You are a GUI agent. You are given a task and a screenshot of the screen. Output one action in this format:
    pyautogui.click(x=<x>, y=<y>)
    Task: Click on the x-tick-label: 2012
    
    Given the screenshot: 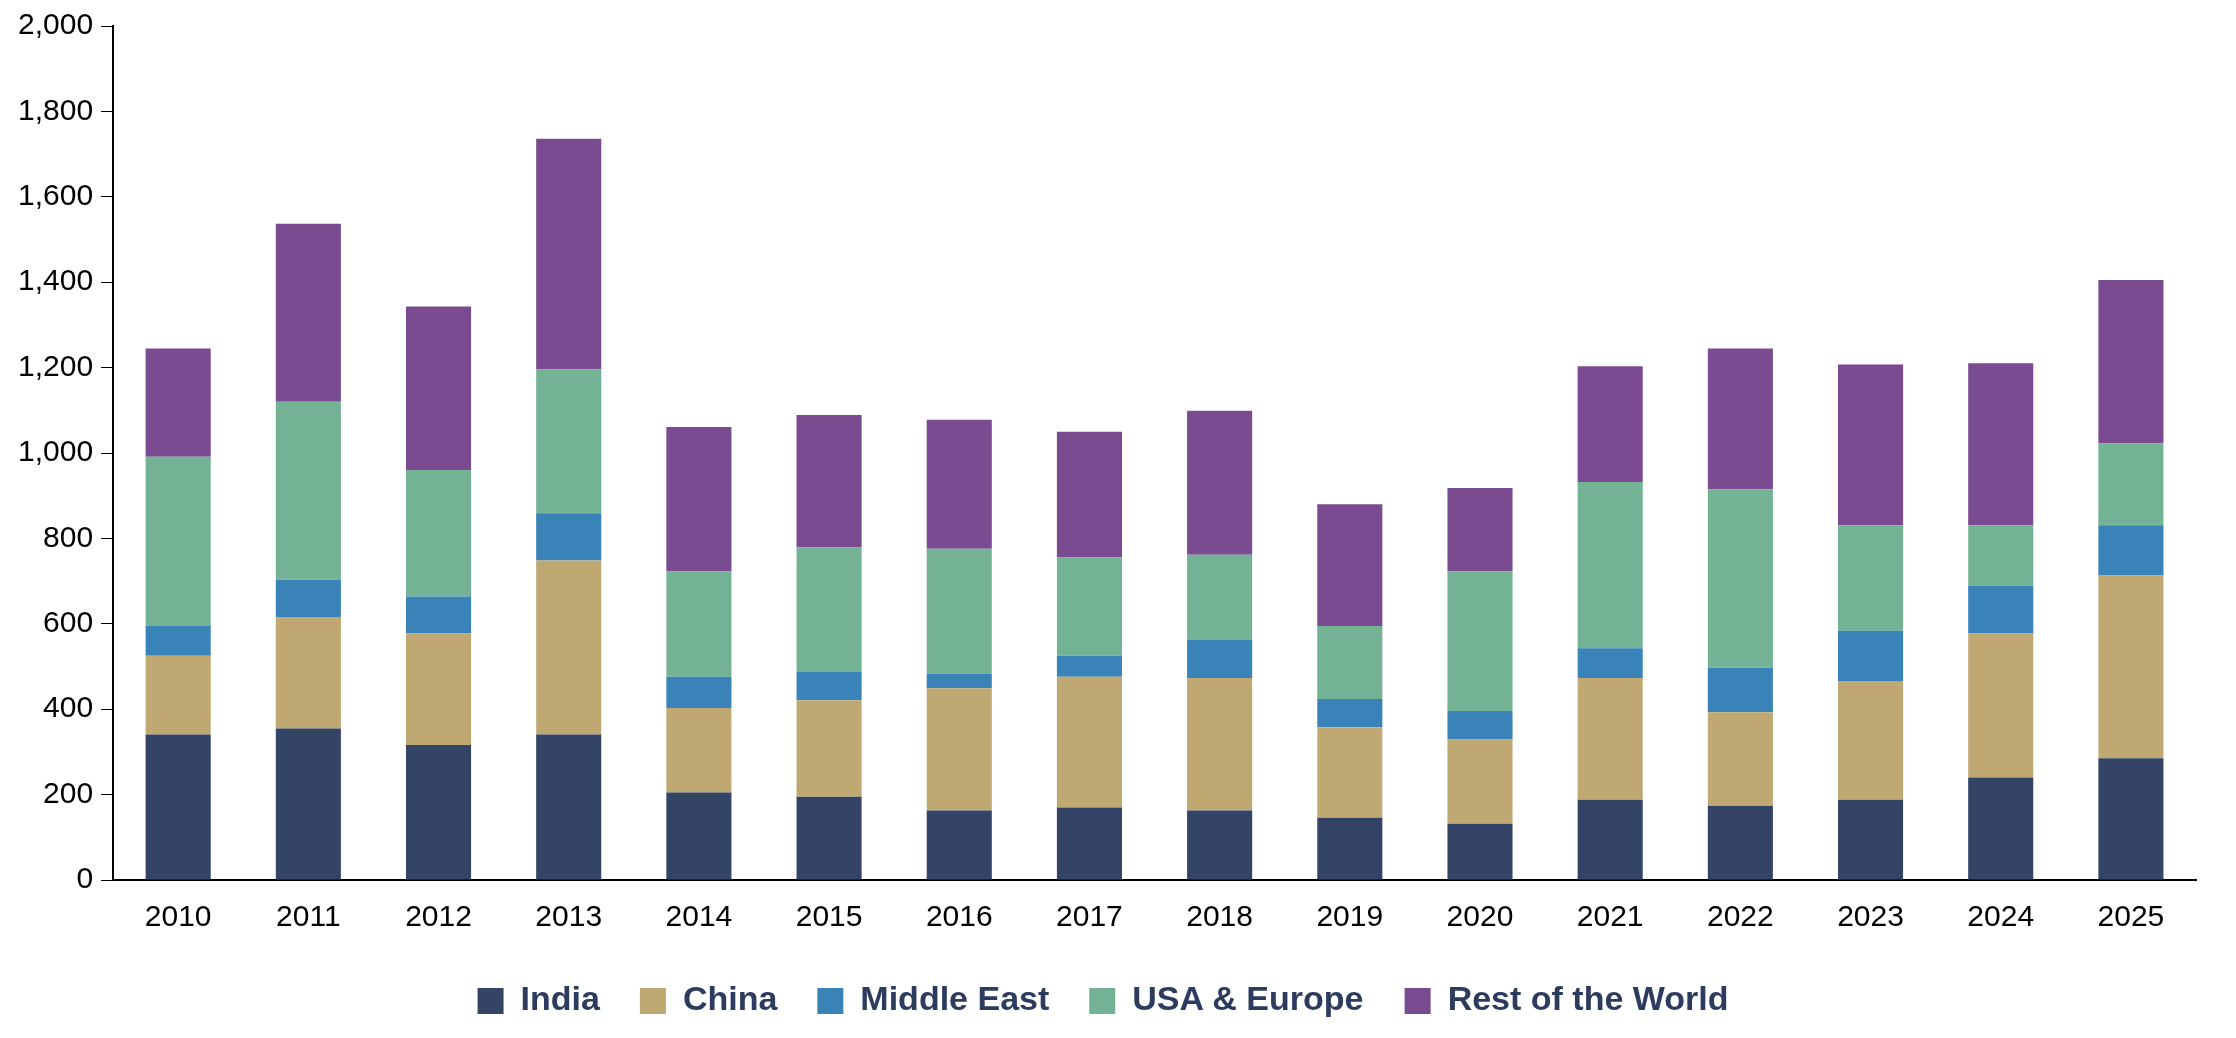 What is the action you would take?
    pyautogui.click(x=438, y=916)
    